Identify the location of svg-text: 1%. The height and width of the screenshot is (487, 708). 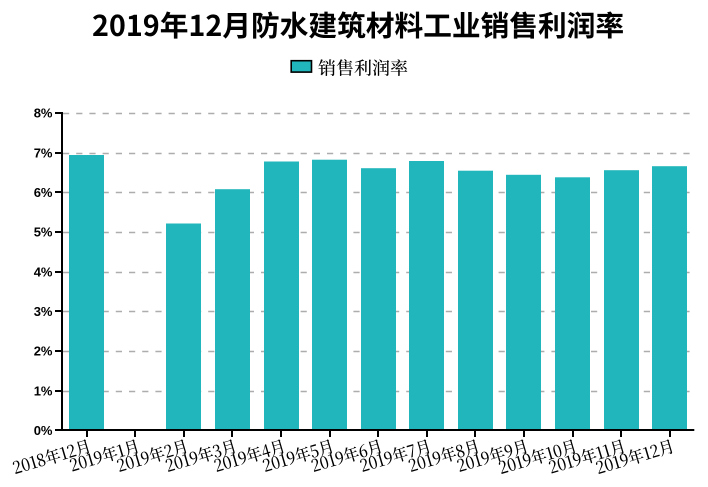
(43, 390).